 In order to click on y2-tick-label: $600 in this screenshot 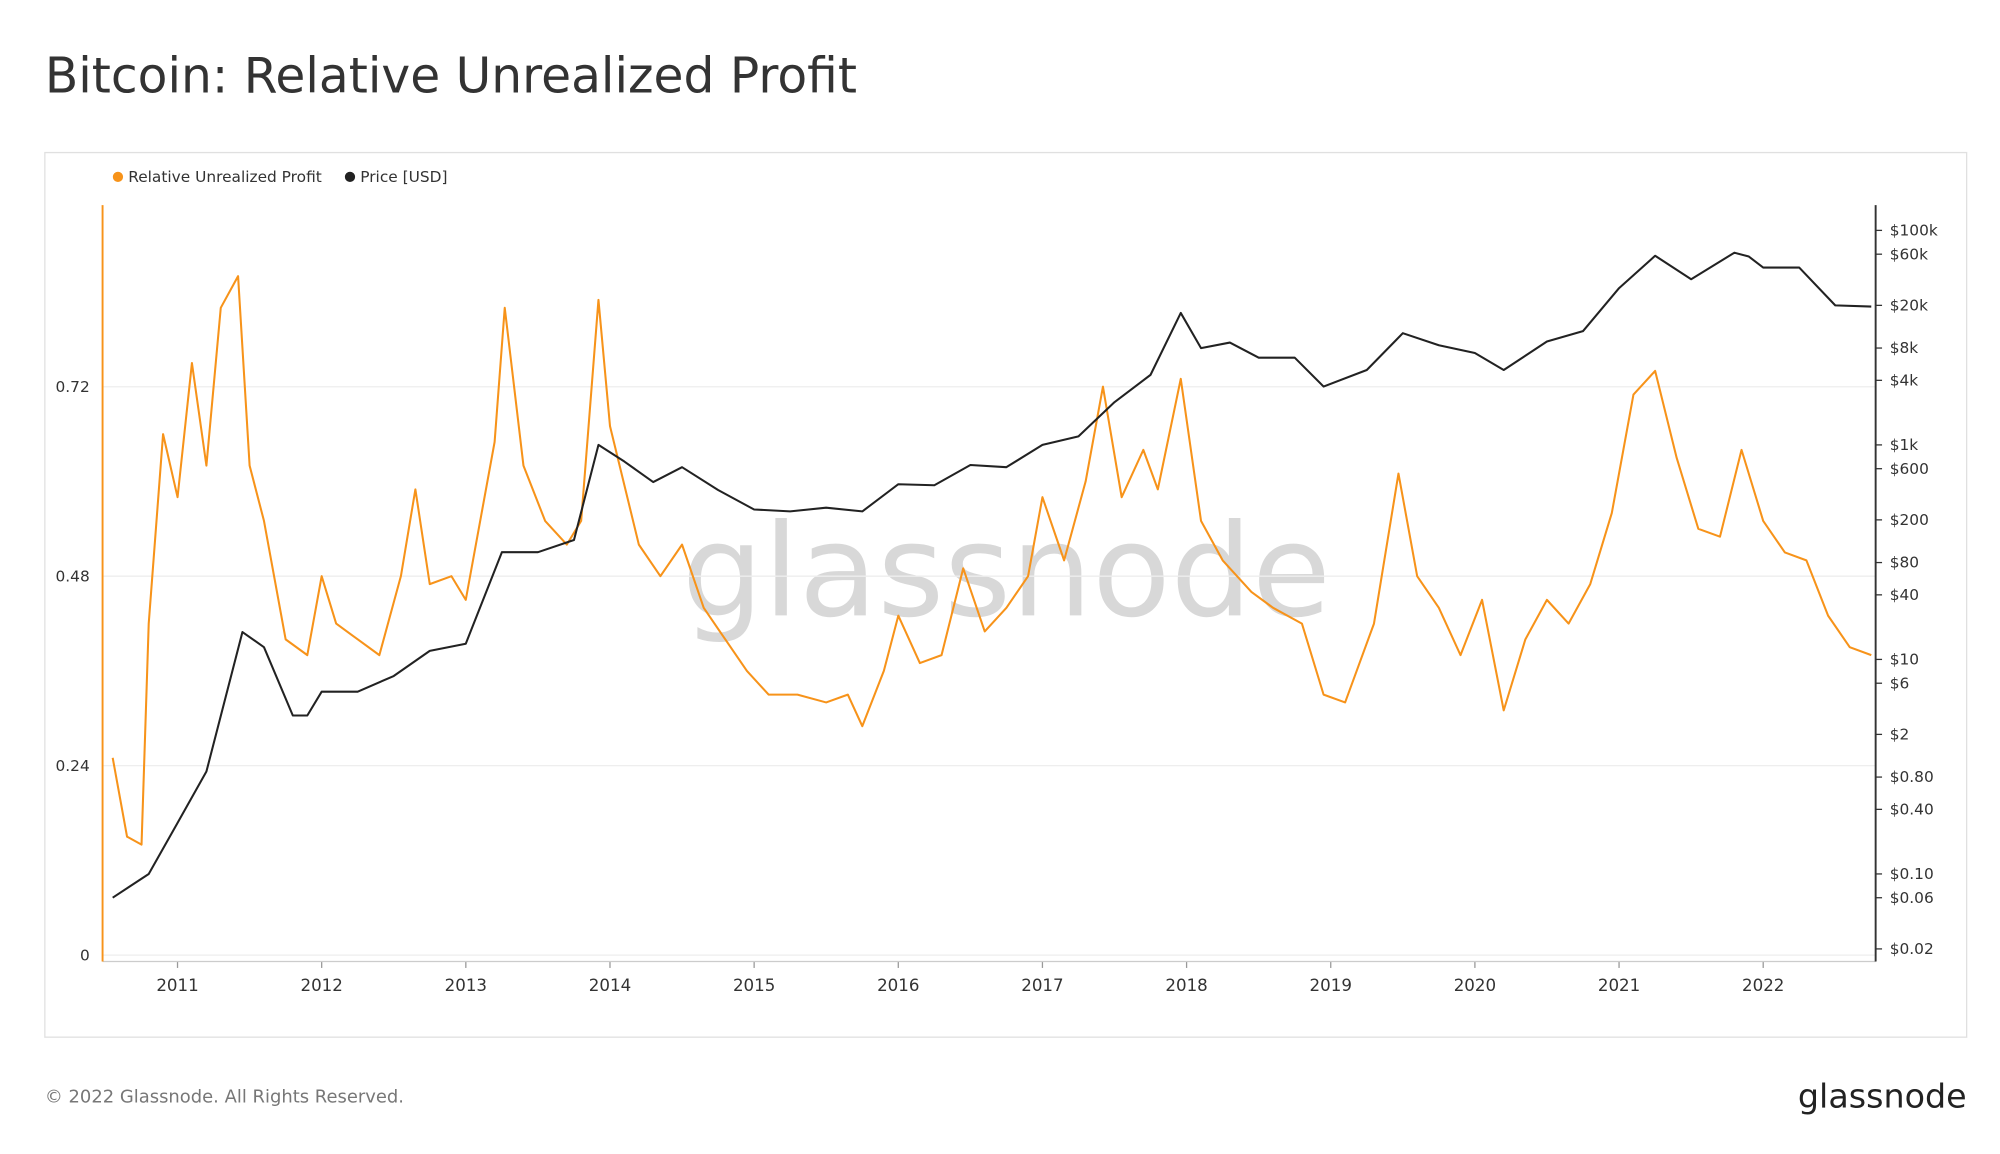, I will do `click(1909, 469)`.